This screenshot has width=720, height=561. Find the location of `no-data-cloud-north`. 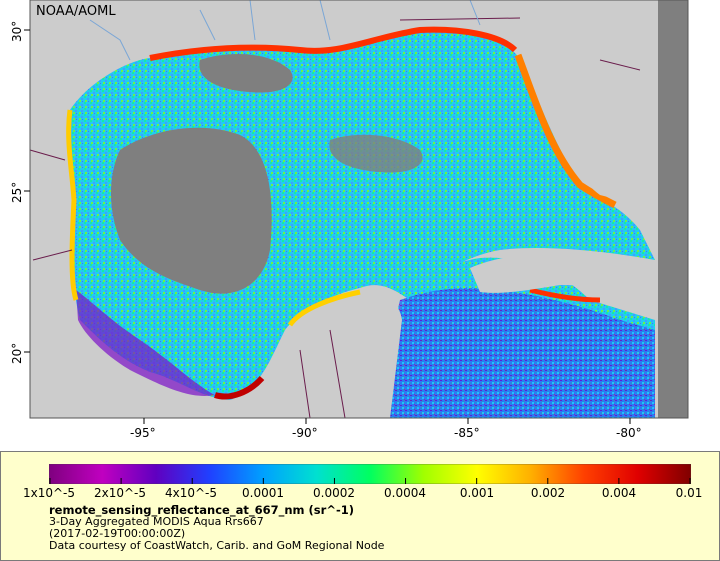

no-data-cloud-north is located at coordinates (246, 73).